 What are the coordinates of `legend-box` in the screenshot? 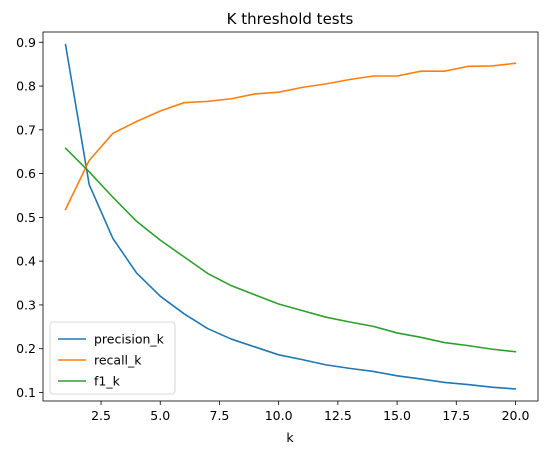 It's located at (112, 358).